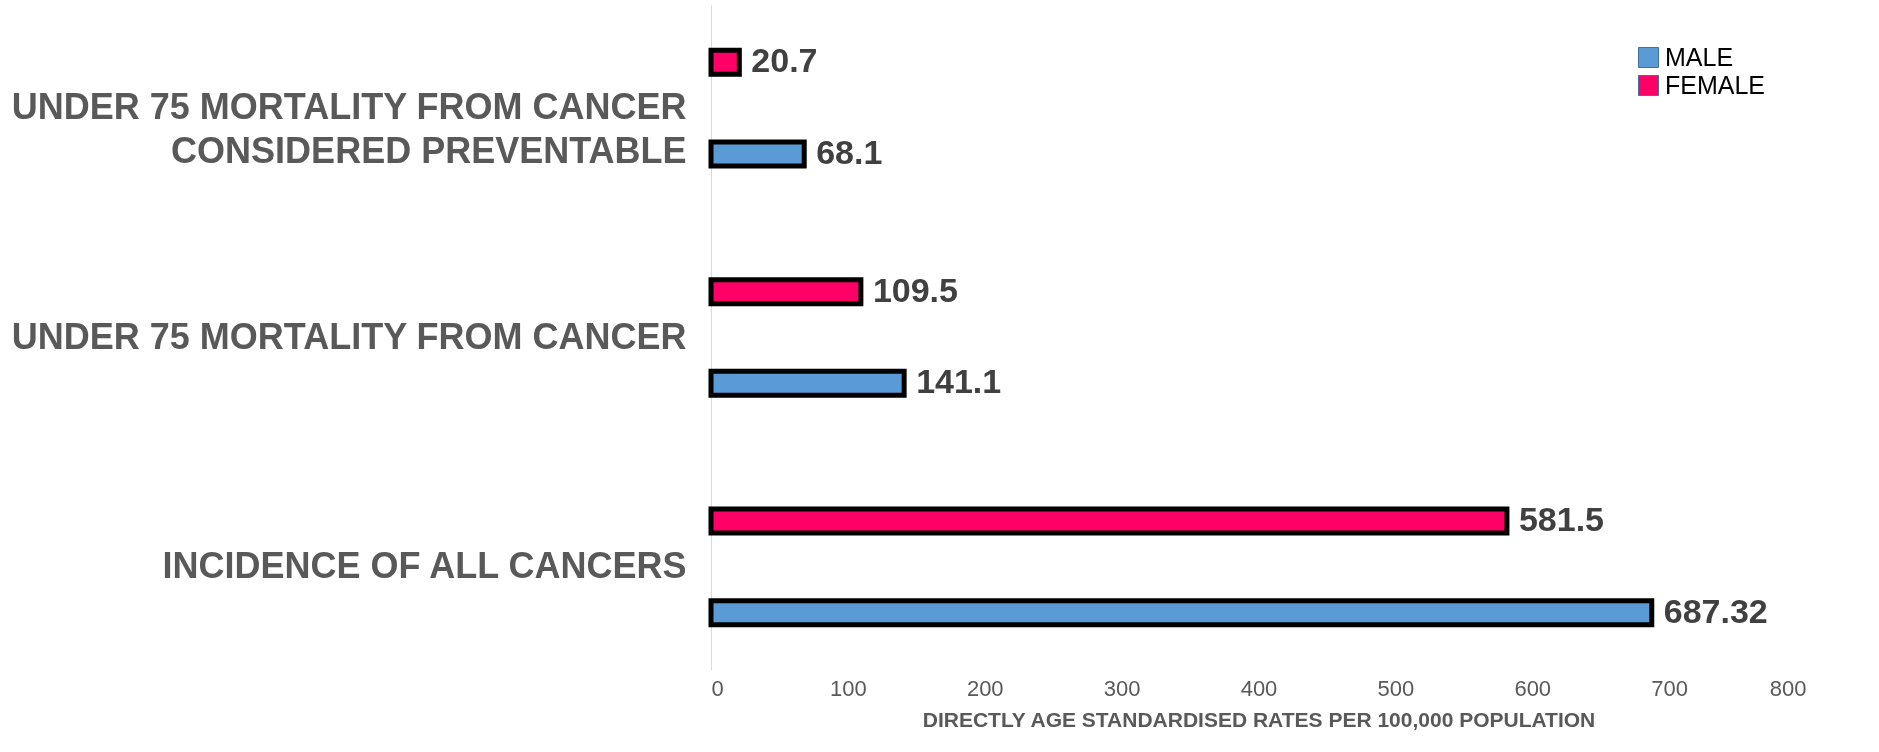 The width and height of the screenshot is (1879, 752). What do you see at coordinates (424, 565) in the screenshot?
I see `y-tick-label: INCIDENCE OF ALL CANCERS` at bounding box center [424, 565].